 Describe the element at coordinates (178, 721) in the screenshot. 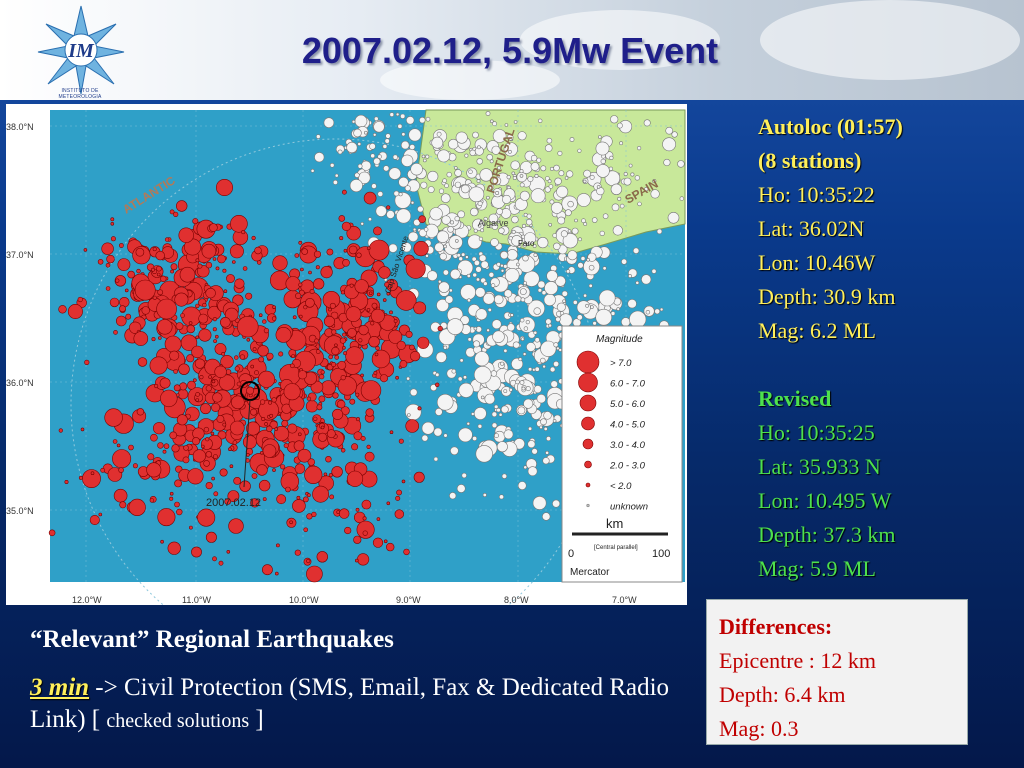

I see `bottom-small: checked solutions` at that location.